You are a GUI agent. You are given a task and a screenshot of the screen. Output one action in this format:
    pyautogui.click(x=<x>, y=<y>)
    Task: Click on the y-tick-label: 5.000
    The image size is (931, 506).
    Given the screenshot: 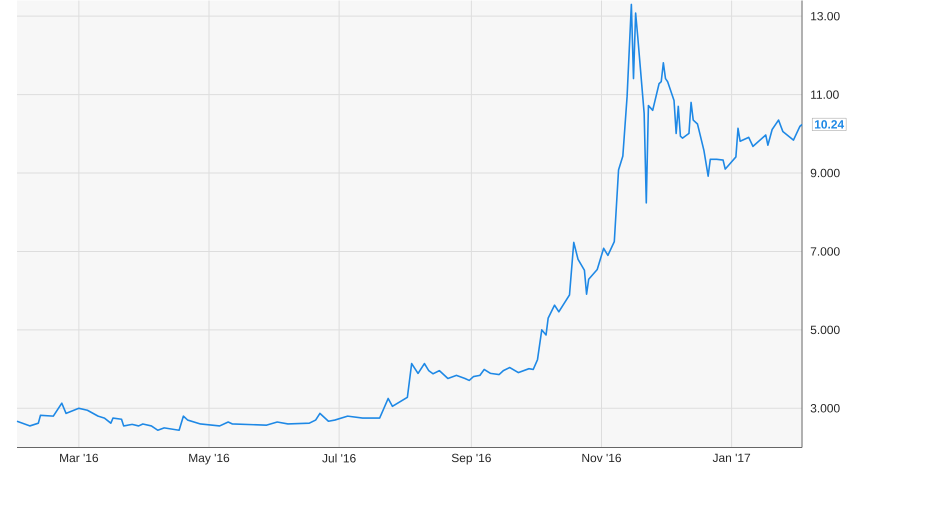 What is the action you would take?
    pyautogui.click(x=825, y=329)
    